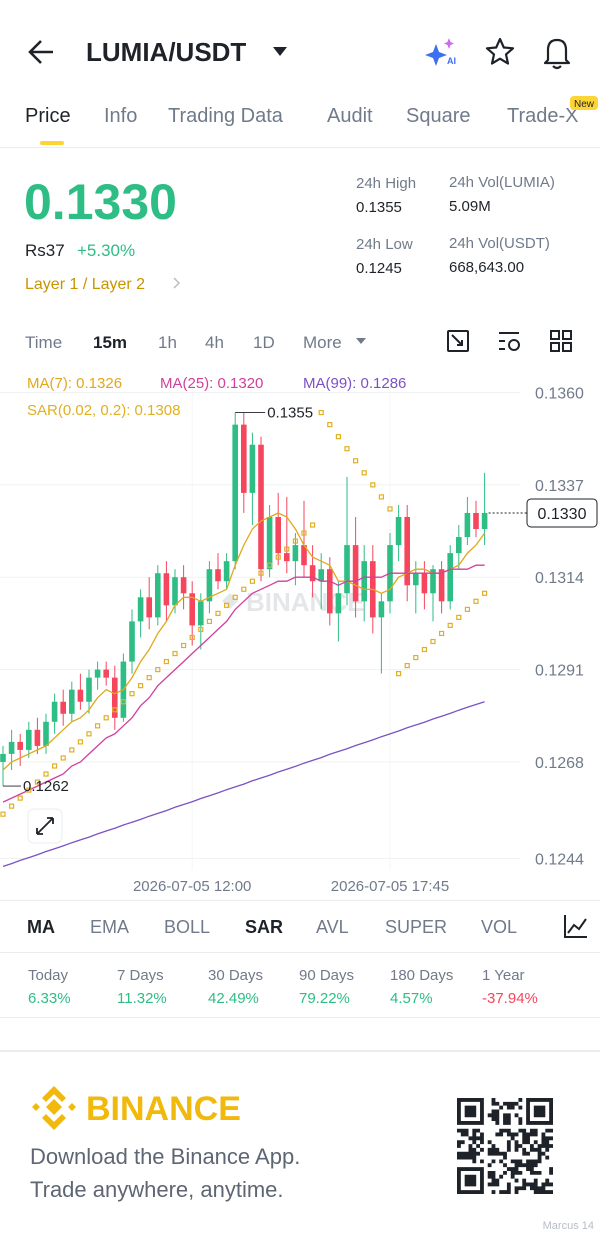 Image resolution: width=600 pixels, height=1241 pixels. What do you see at coordinates (214, 342) in the screenshot?
I see `interval: 4h` at bounding box center [214, 342].